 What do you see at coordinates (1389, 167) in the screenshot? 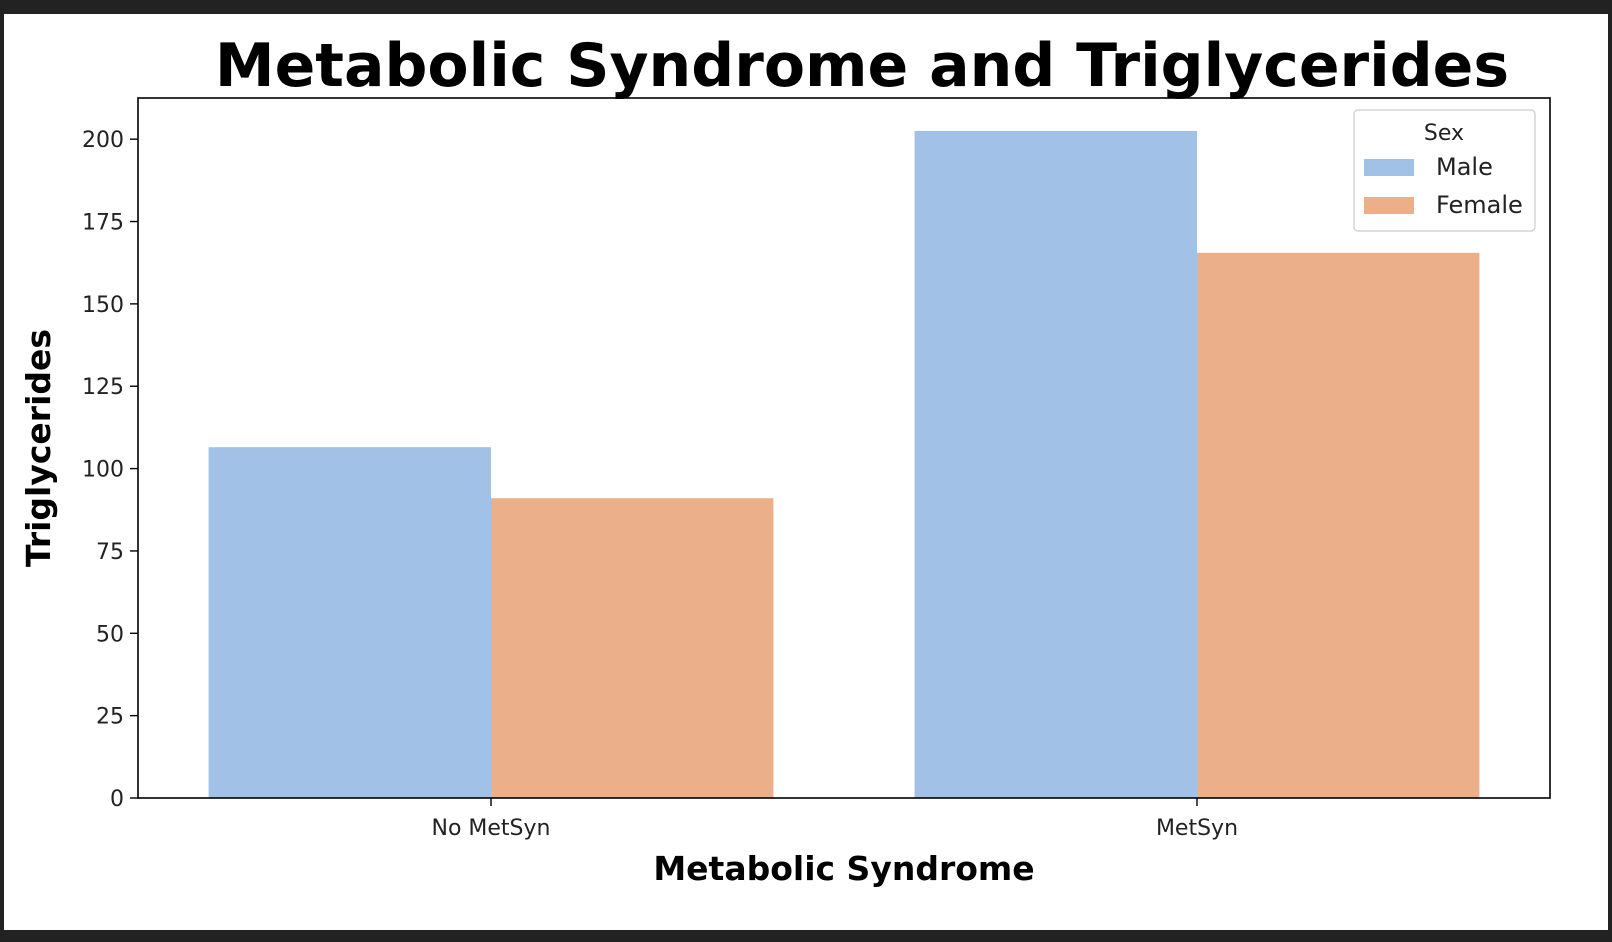
I see `legend-swatch-male` at bounding box center [1389, 167].